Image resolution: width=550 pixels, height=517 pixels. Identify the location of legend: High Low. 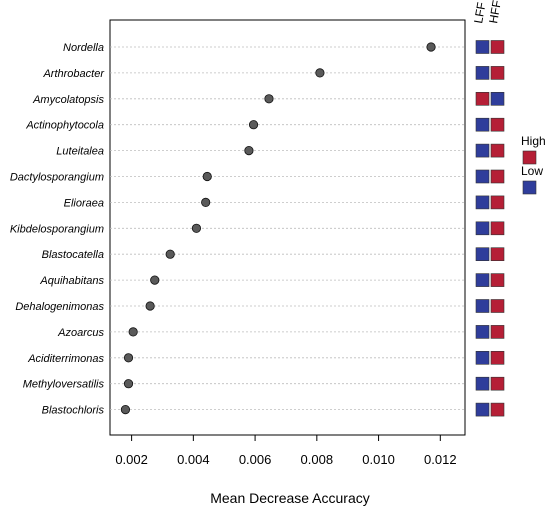
(533, 164).